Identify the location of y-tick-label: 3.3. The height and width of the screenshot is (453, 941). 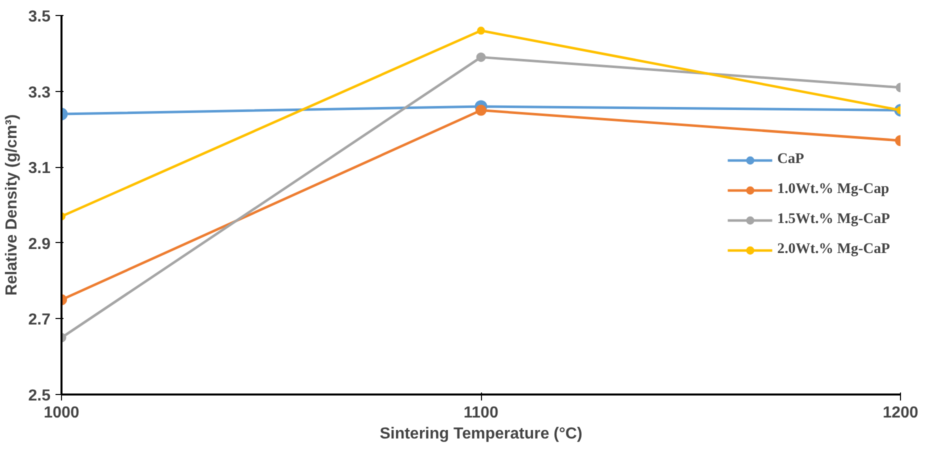
(39, 93).